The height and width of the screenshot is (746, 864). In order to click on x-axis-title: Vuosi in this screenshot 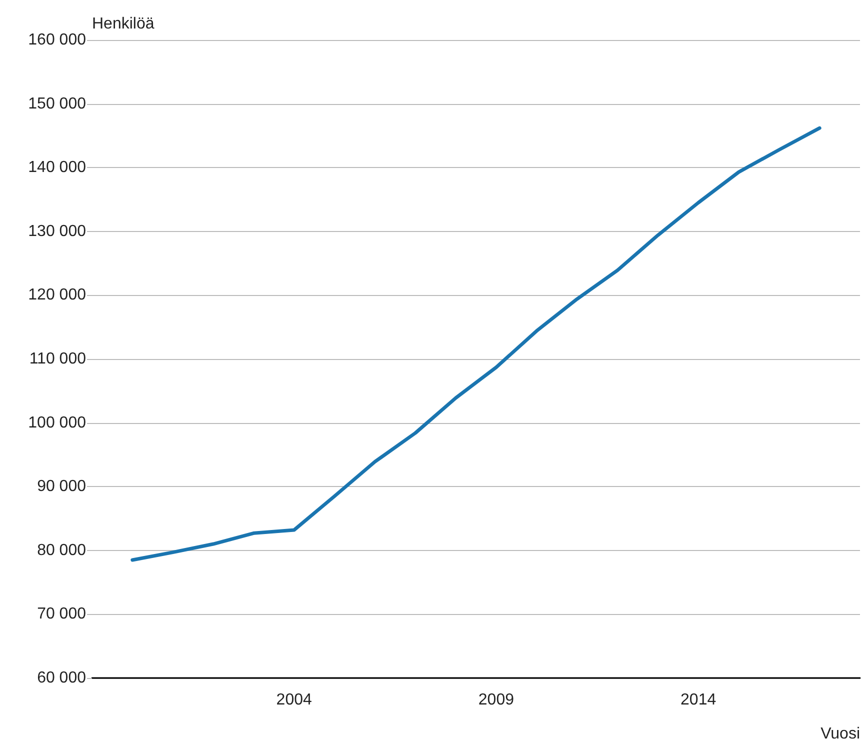, I will do `click(840, 734)`.